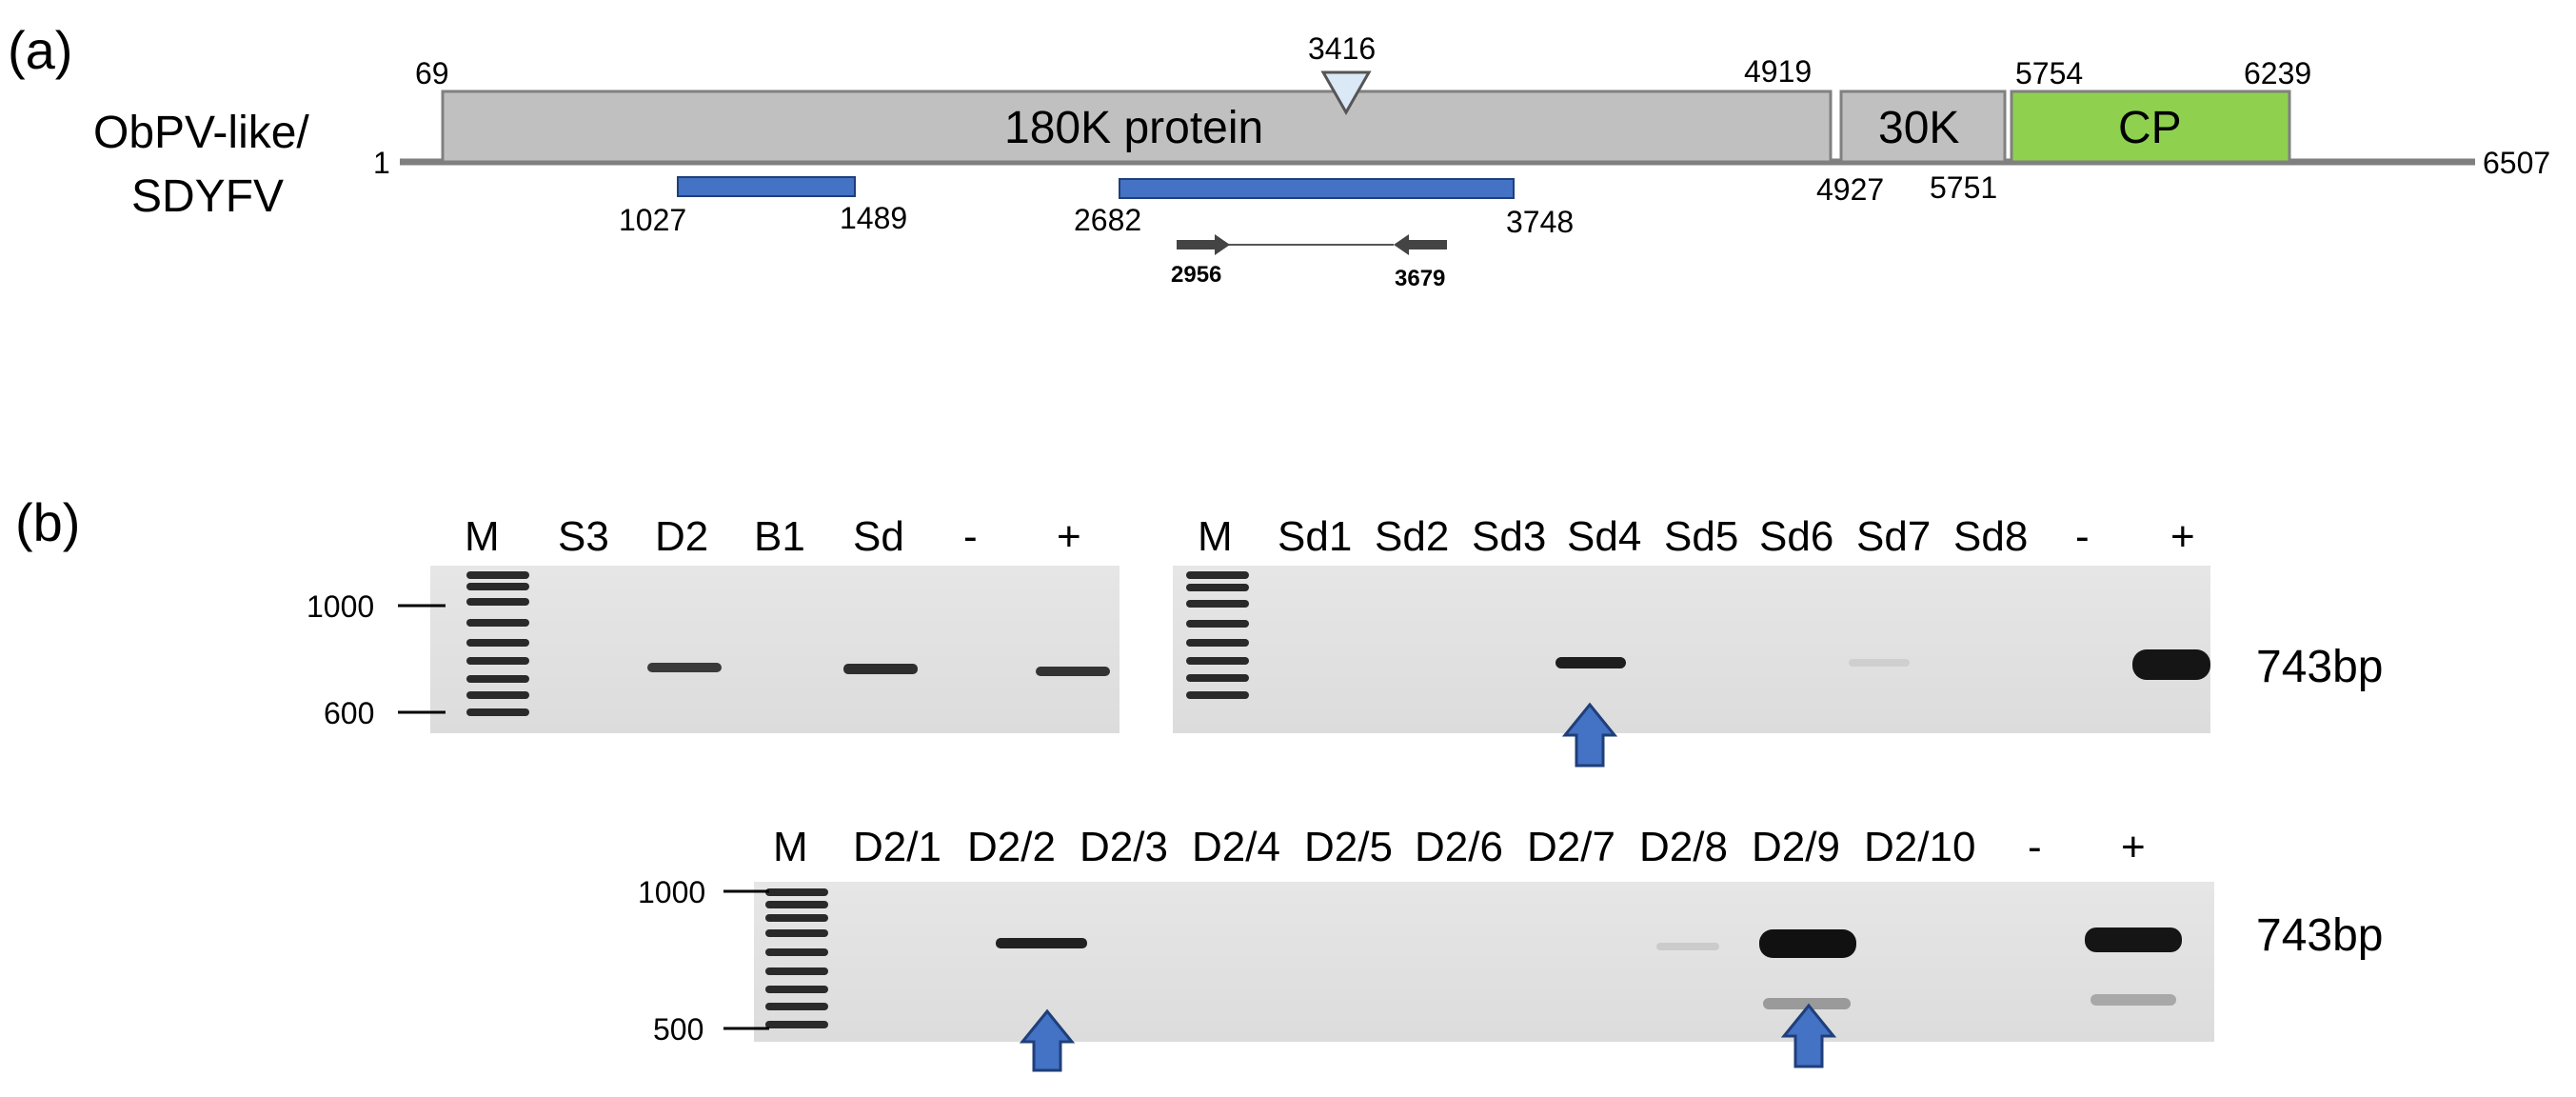 This screenshot has height=1097, width=2576. What do you see at coordinates (1778, 71) in the screenshot?
I see `orf-180k-end: 4919` at bounding box center [1778, 71].